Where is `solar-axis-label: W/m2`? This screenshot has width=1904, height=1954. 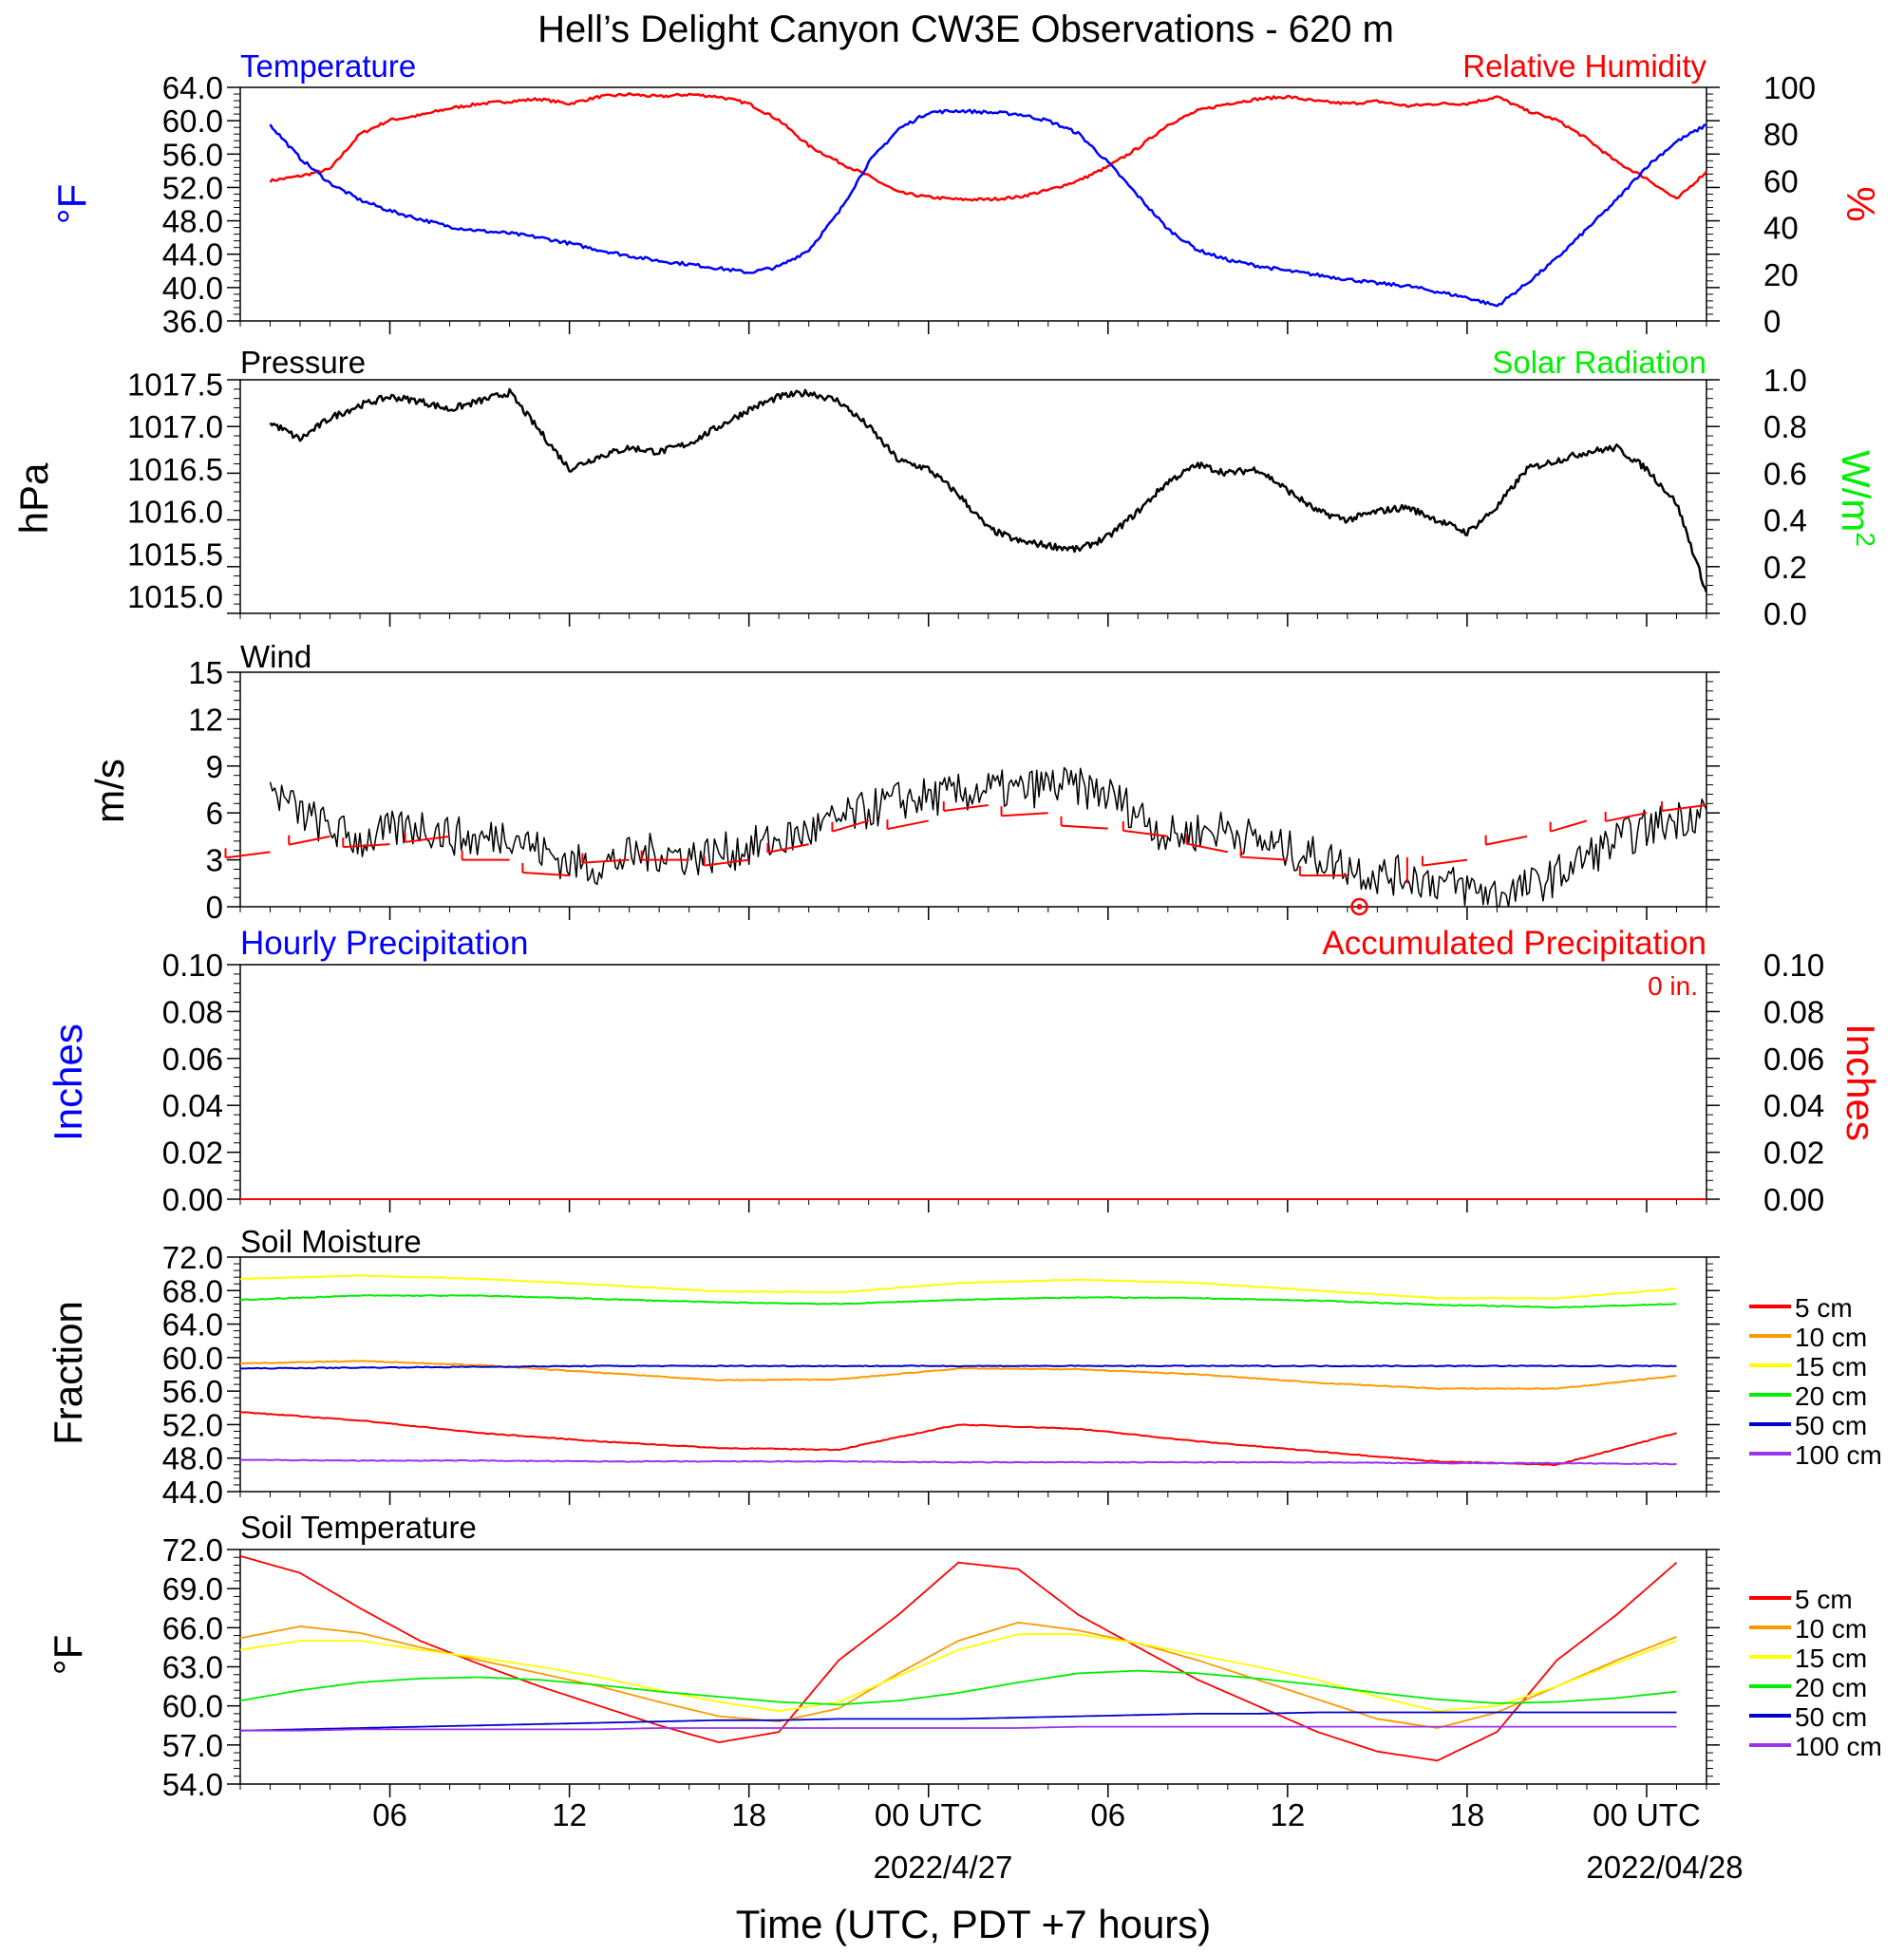 solar-axis-label: W/m2 is located at coordinates (1858, 498).